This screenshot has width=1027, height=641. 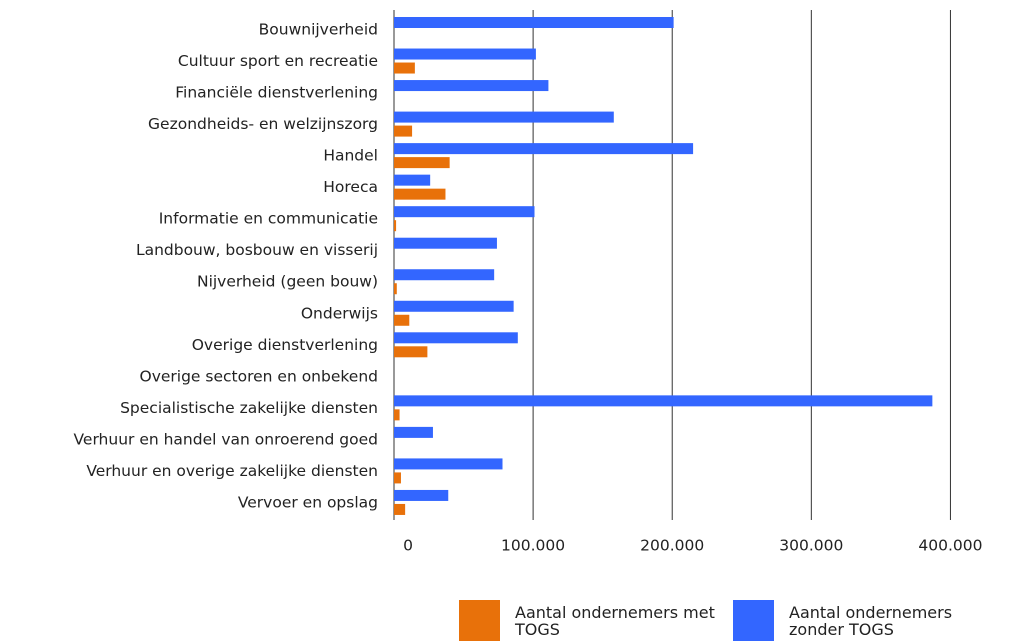 What do you see at coordinates (308, 502) in the screenshot?
I see `y-tick-label: Vervoer en opslag` at bounding box center [308, 502].